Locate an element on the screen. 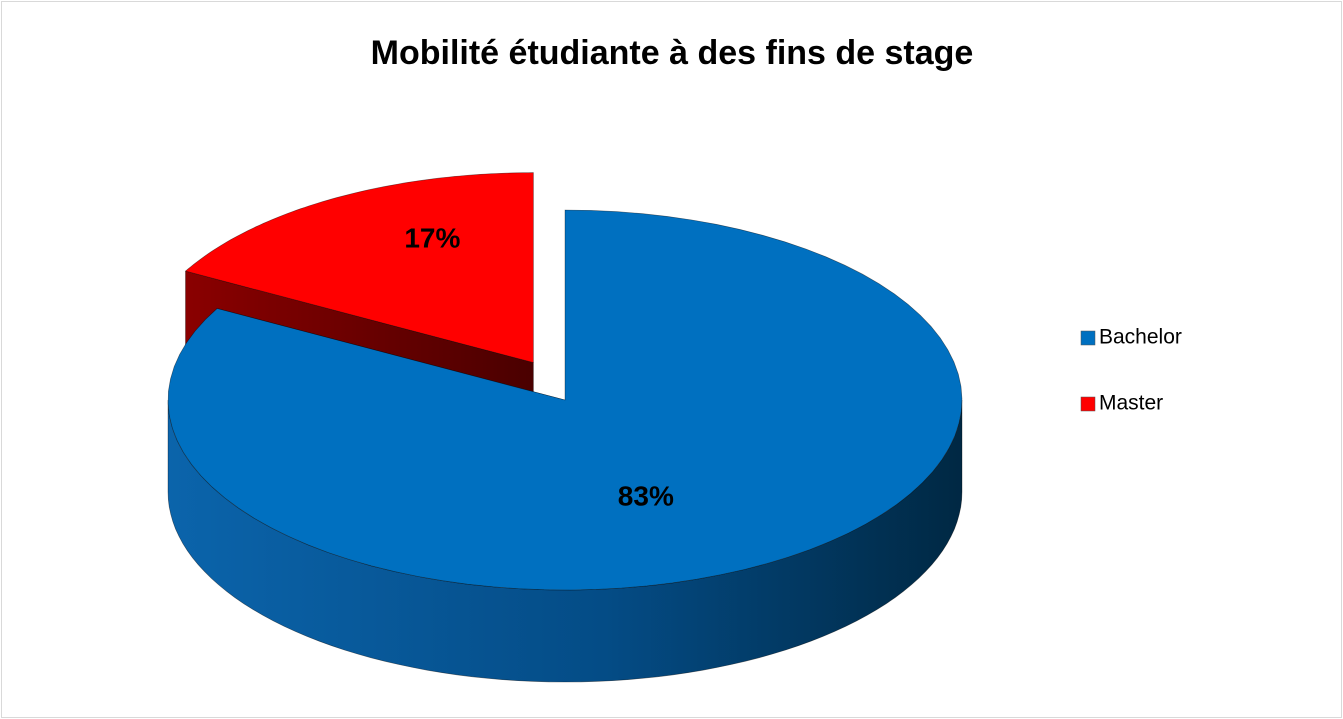 Image resolution: width=1343 pixels, height=719 pixels. chart-title: Mobilité étudiante à des fins de stage is located at coordinates (672, 53).